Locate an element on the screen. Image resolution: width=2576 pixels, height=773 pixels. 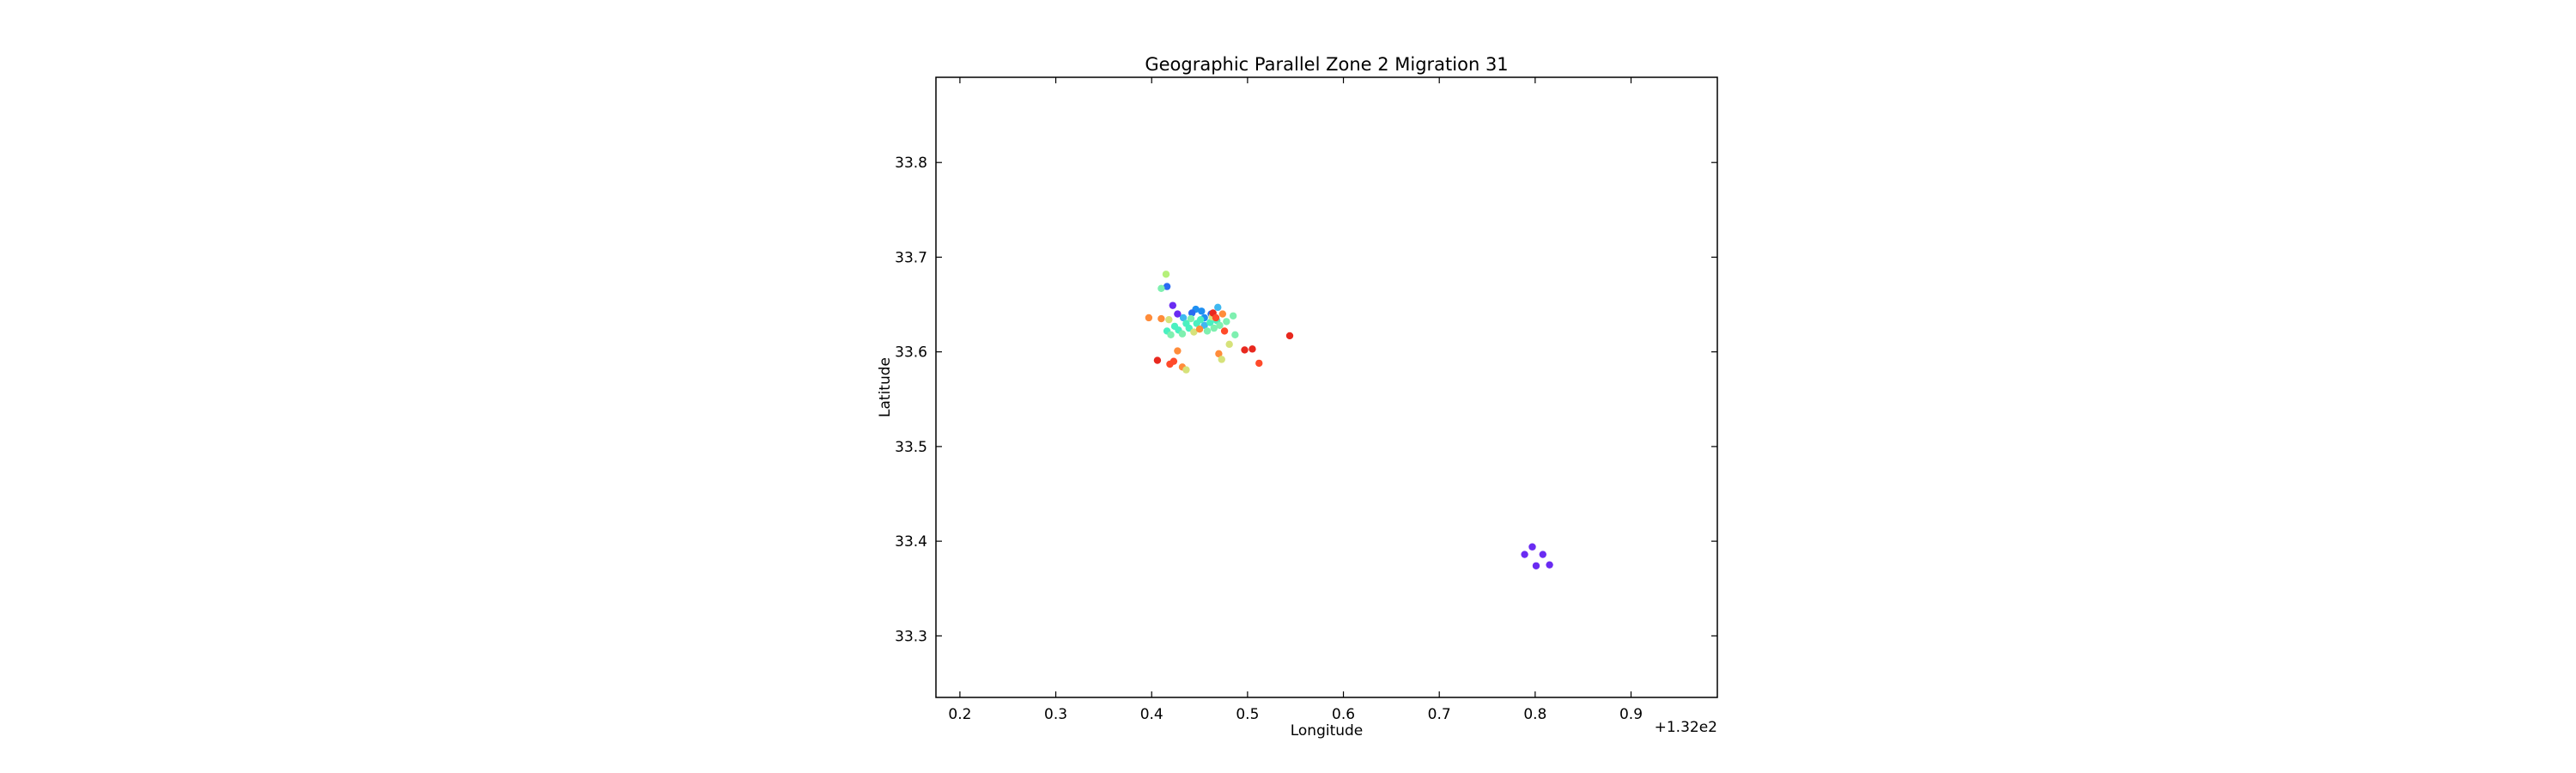
x-tick-label: 0.2 is located at coordinates (959, 714).